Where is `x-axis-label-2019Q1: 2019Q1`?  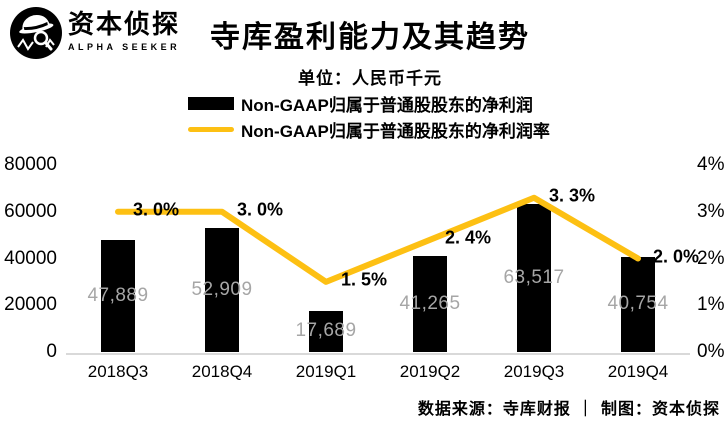 x-axis-label-2019Q1: 2019Q1 is located at coordinates (326, 371).